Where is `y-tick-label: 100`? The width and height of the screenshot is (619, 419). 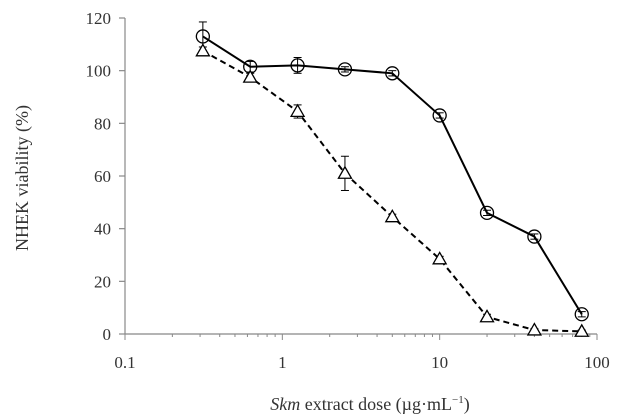 y-tick-label: 100 is located at coordinates (99, 71).